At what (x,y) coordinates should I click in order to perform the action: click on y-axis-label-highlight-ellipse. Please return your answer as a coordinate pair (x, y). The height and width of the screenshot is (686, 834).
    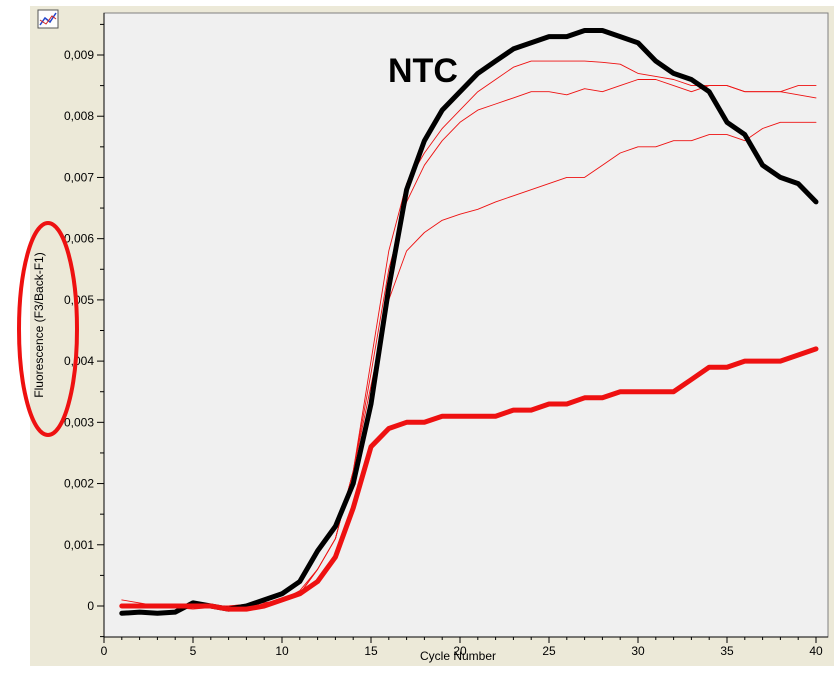
    Looking at the image, I should click on (48, 329).